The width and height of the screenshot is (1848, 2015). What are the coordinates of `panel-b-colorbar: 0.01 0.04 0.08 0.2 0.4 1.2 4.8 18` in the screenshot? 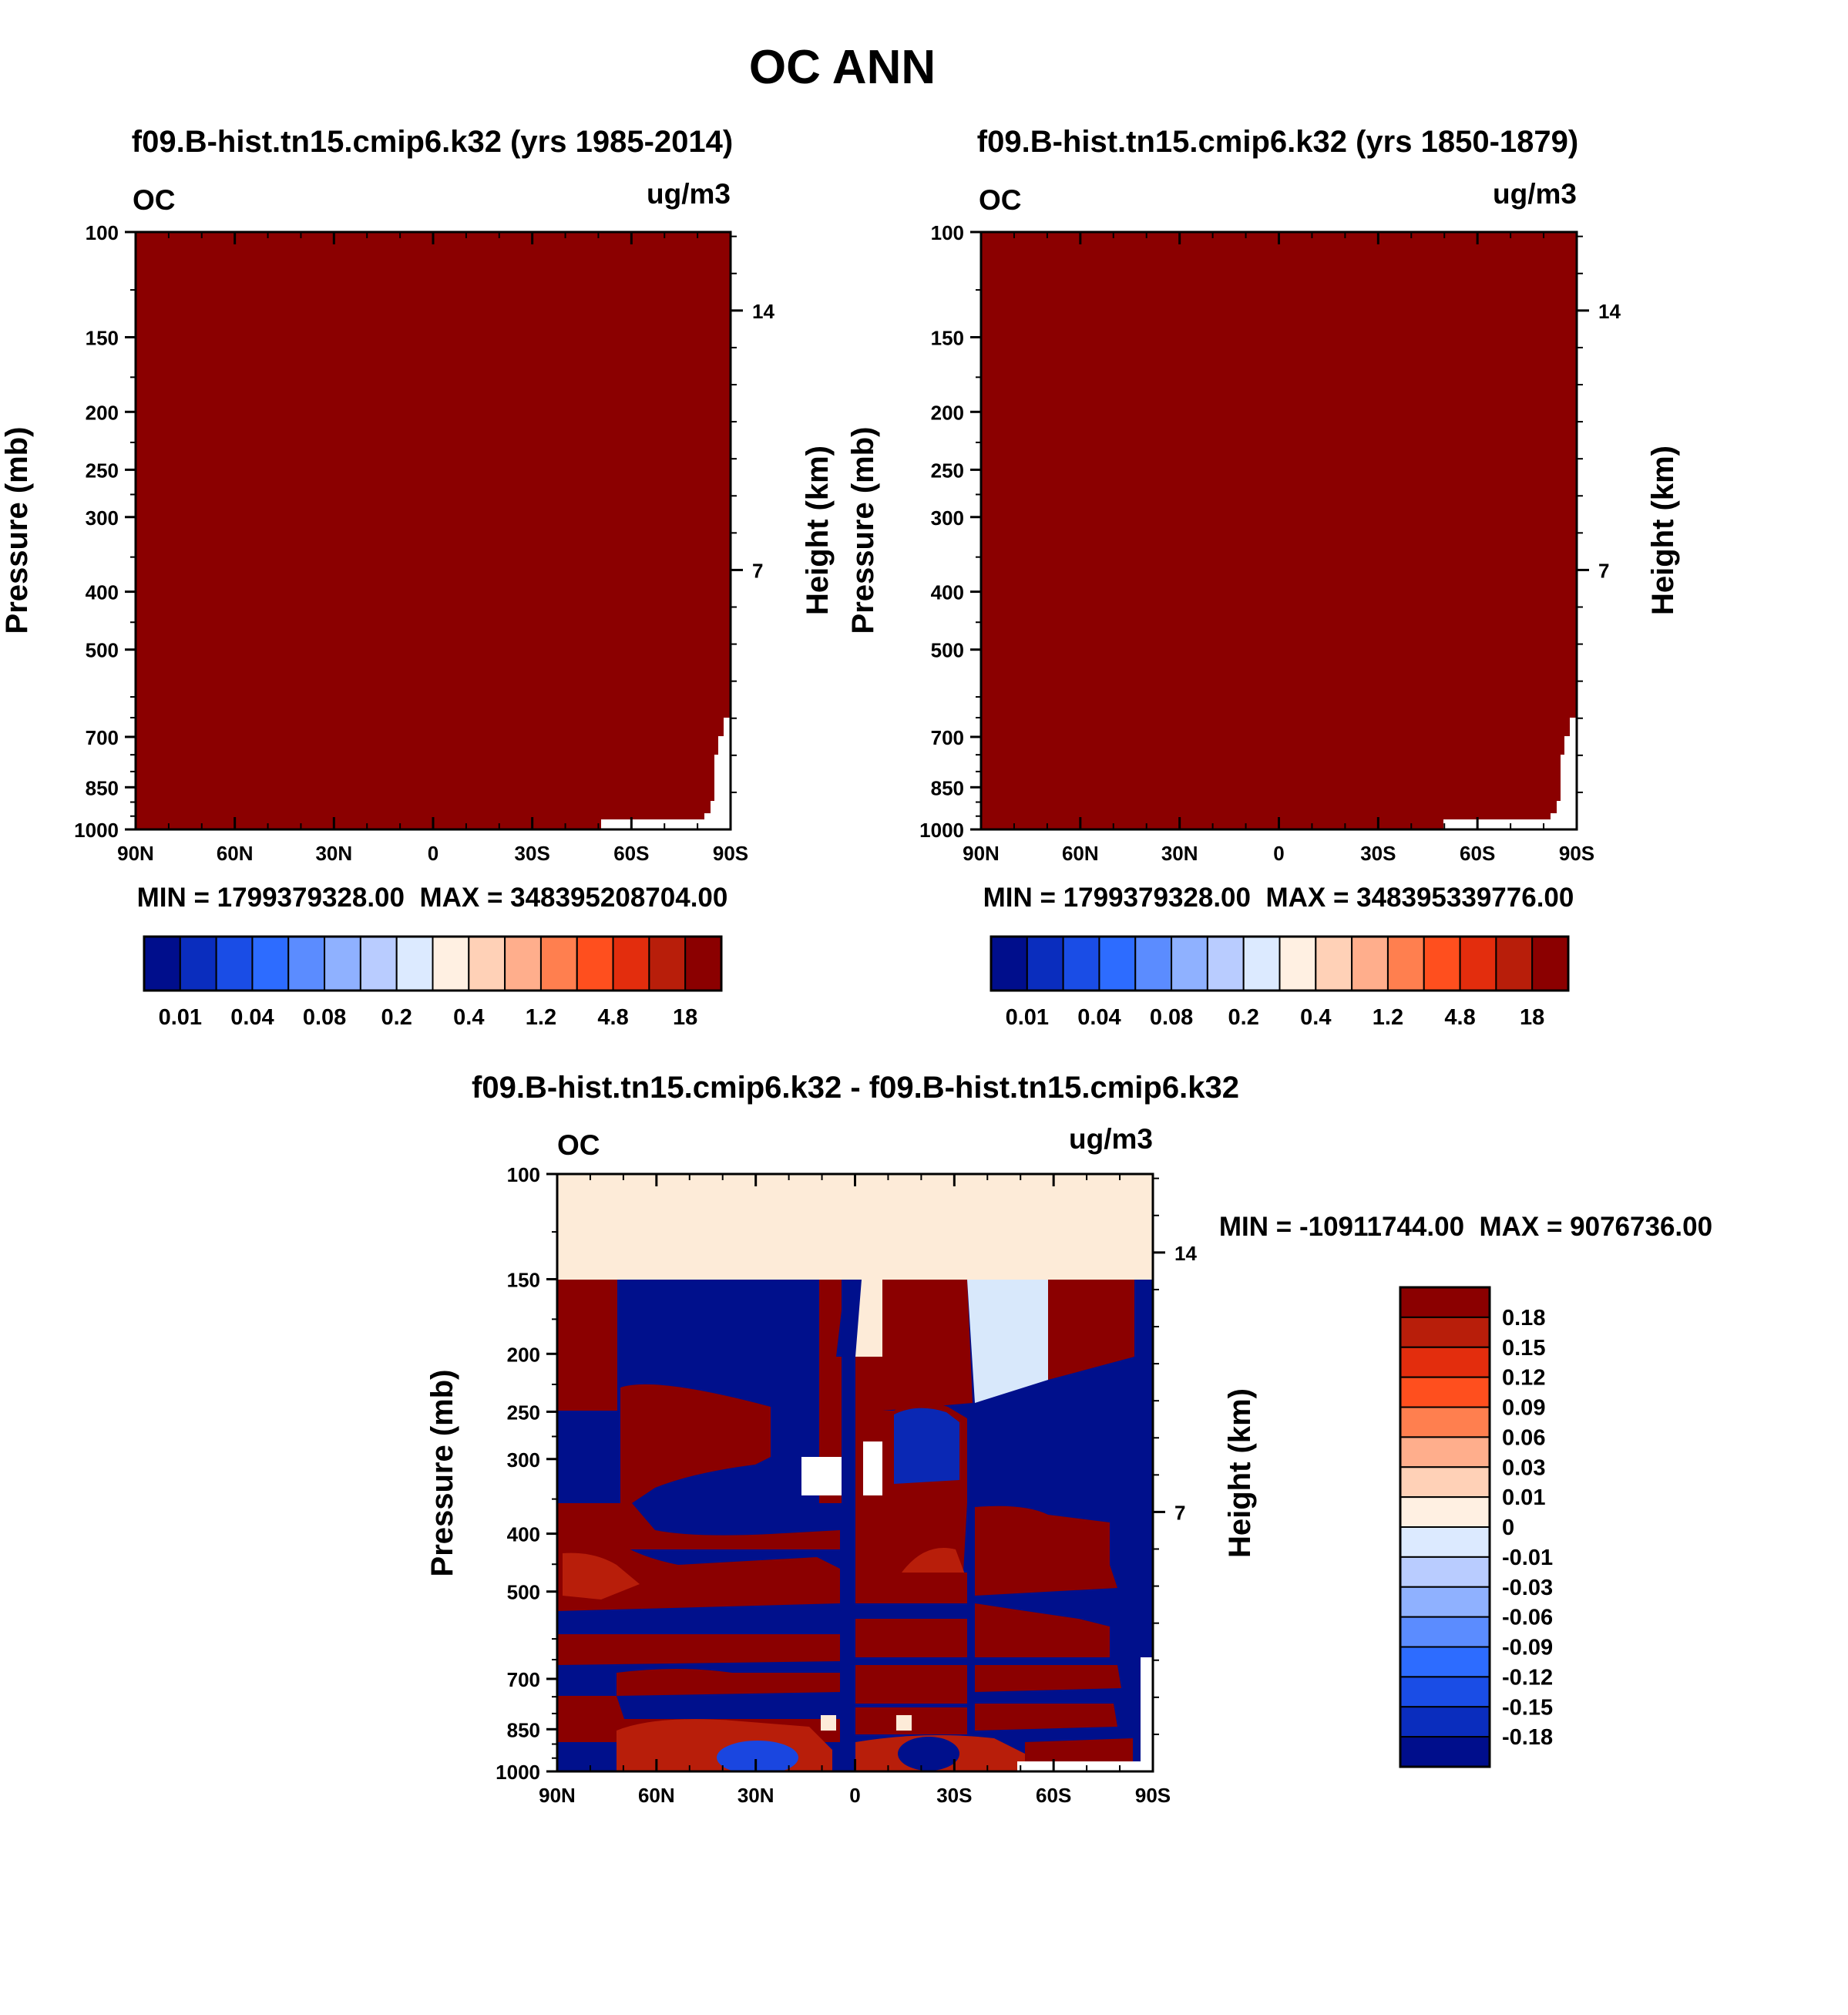 It's located at (1280, 982).